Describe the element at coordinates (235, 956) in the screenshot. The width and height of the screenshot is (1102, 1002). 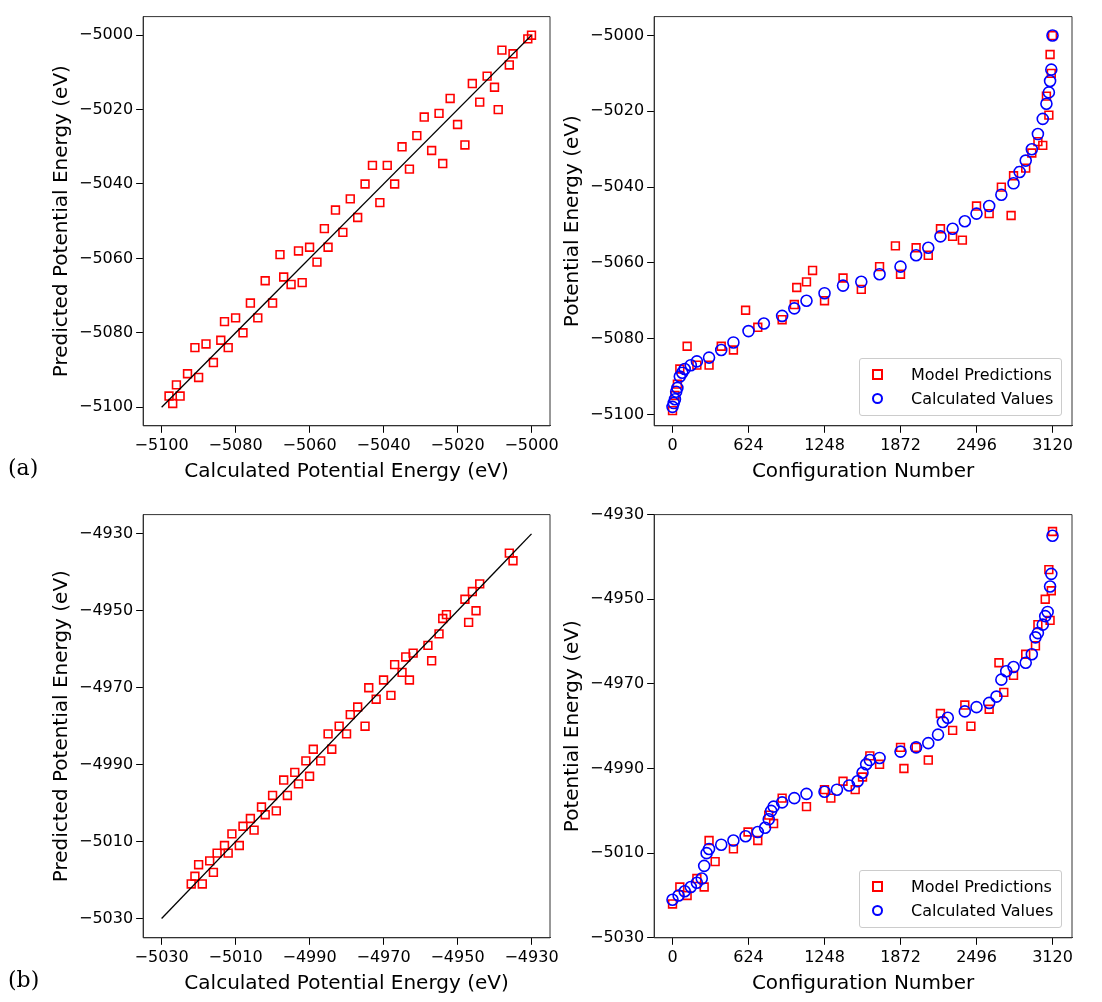
I see `x-tick-label: −5010` at that location.